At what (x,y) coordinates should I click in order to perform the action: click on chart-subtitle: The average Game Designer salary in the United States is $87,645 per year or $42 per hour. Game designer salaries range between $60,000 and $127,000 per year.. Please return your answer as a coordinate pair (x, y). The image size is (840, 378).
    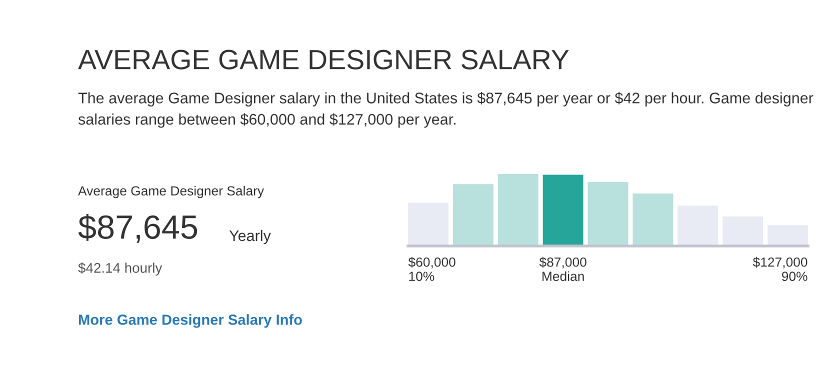
    Looking at the image, I should click on (446, 110).